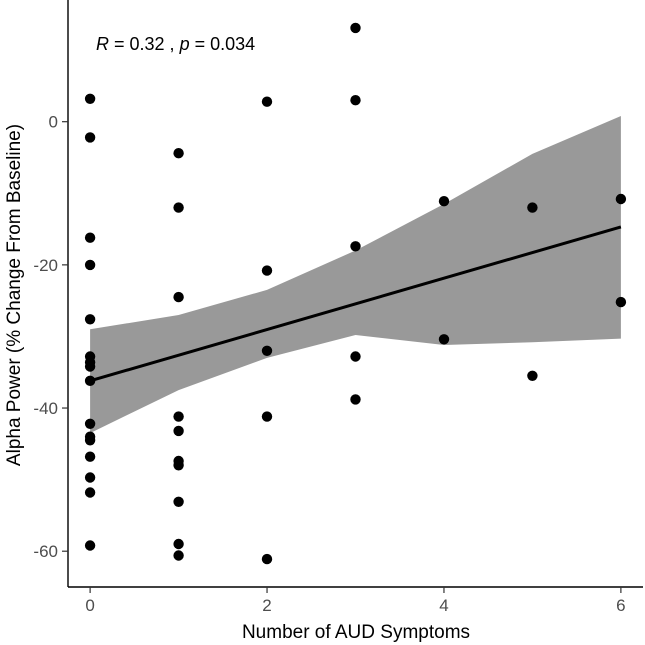 Image resolution: width=645 pixels, height=645 pixels. What do you see at coordinates (356, 632) in the screenshot?
I see `x-axis-title: Number of AUD Symptoms` at bounding box center [356, 632].